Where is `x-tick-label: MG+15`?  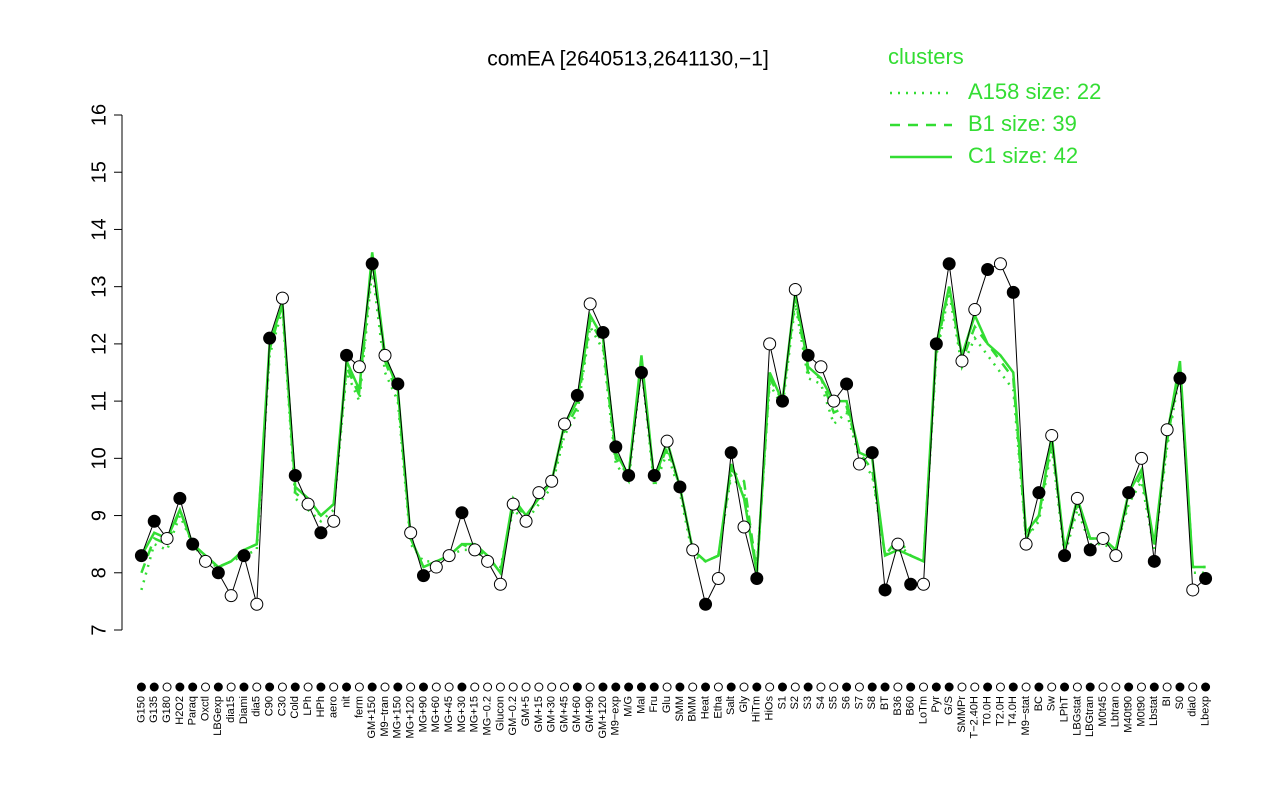
x-tick-label: MG+15 is located at coordinates (475, 714).